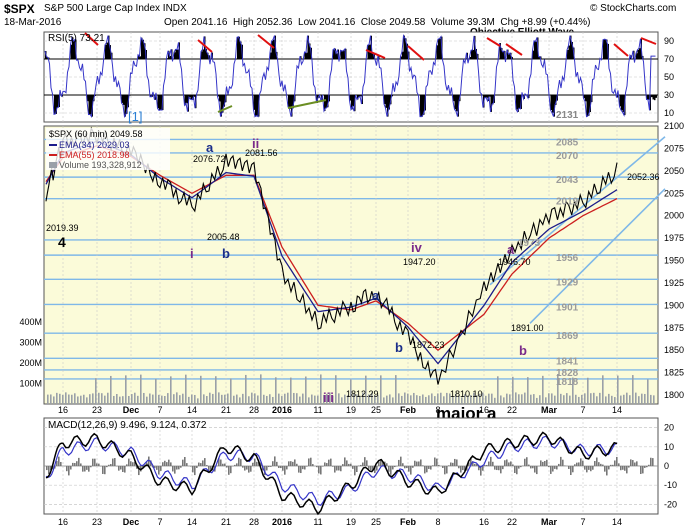 The image size is (700, 530). I want to click on index-name: S&P 500 Large Cap Index, so click(102, 8).